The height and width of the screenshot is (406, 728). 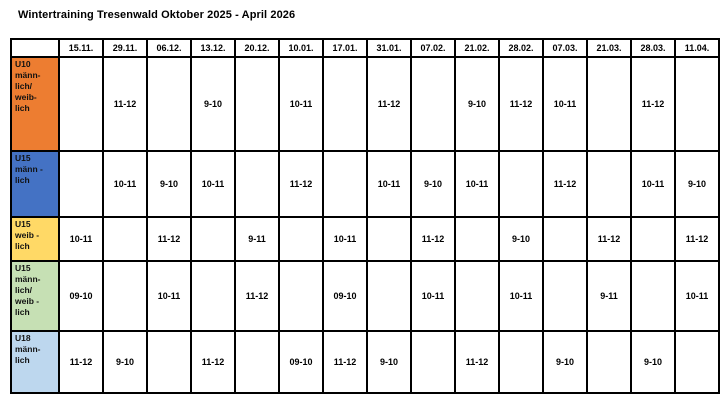 I want to click on corner-cell, so click(x=35, y=48).